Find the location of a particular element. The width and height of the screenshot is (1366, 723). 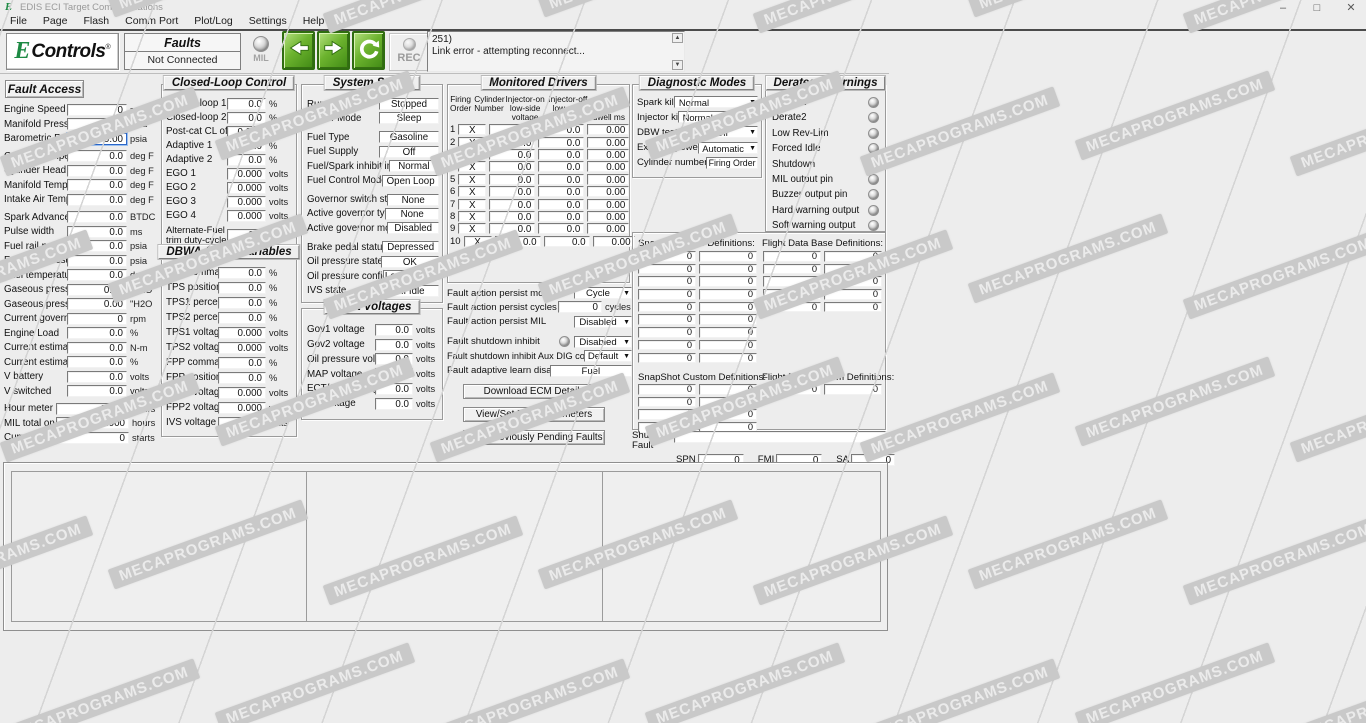

state-value: Off is located at coordinates (409, 151).